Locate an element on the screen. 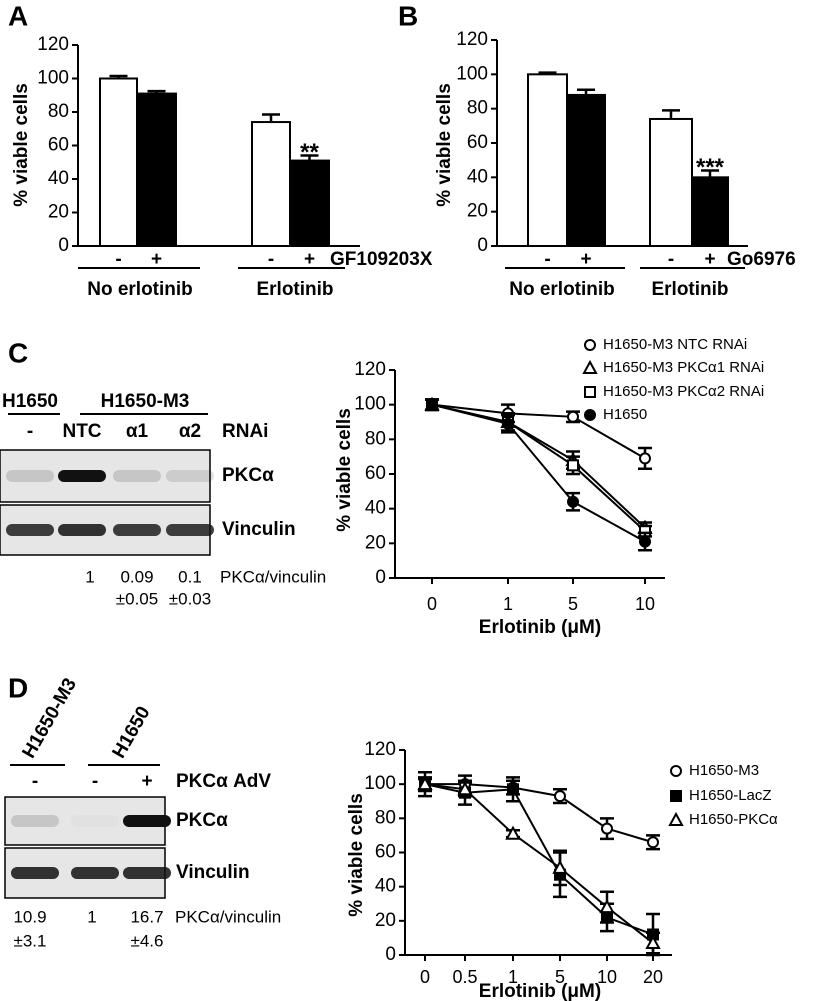  panel-label: A is located at coordinates (18, 15).